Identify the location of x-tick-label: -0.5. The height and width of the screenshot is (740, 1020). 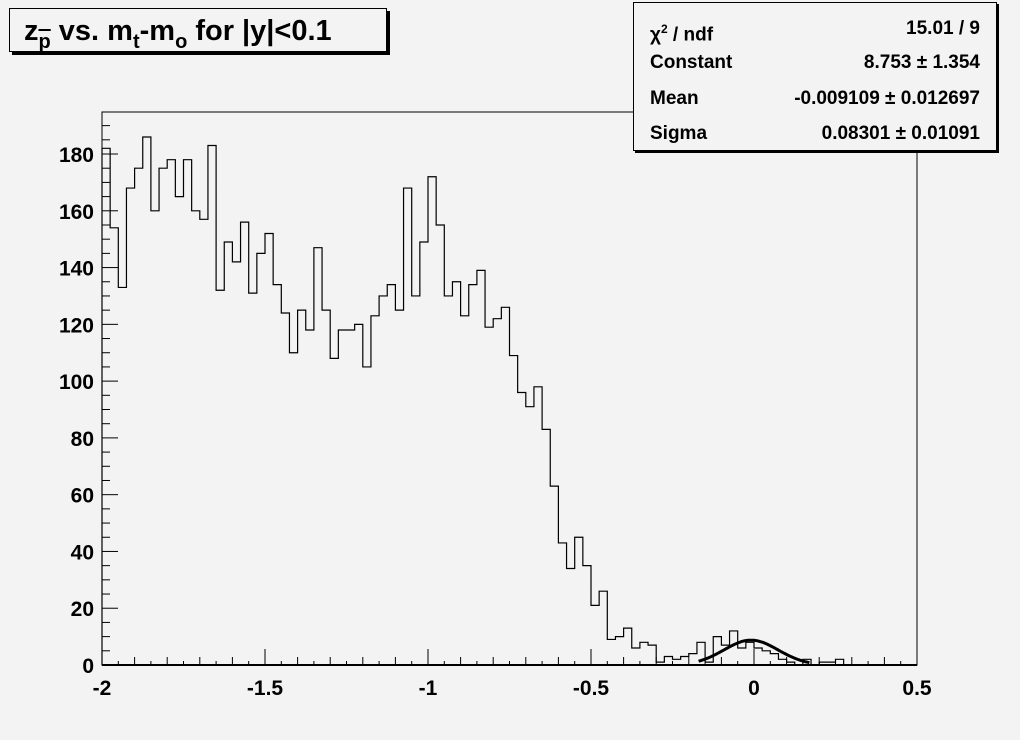
(591, 688).